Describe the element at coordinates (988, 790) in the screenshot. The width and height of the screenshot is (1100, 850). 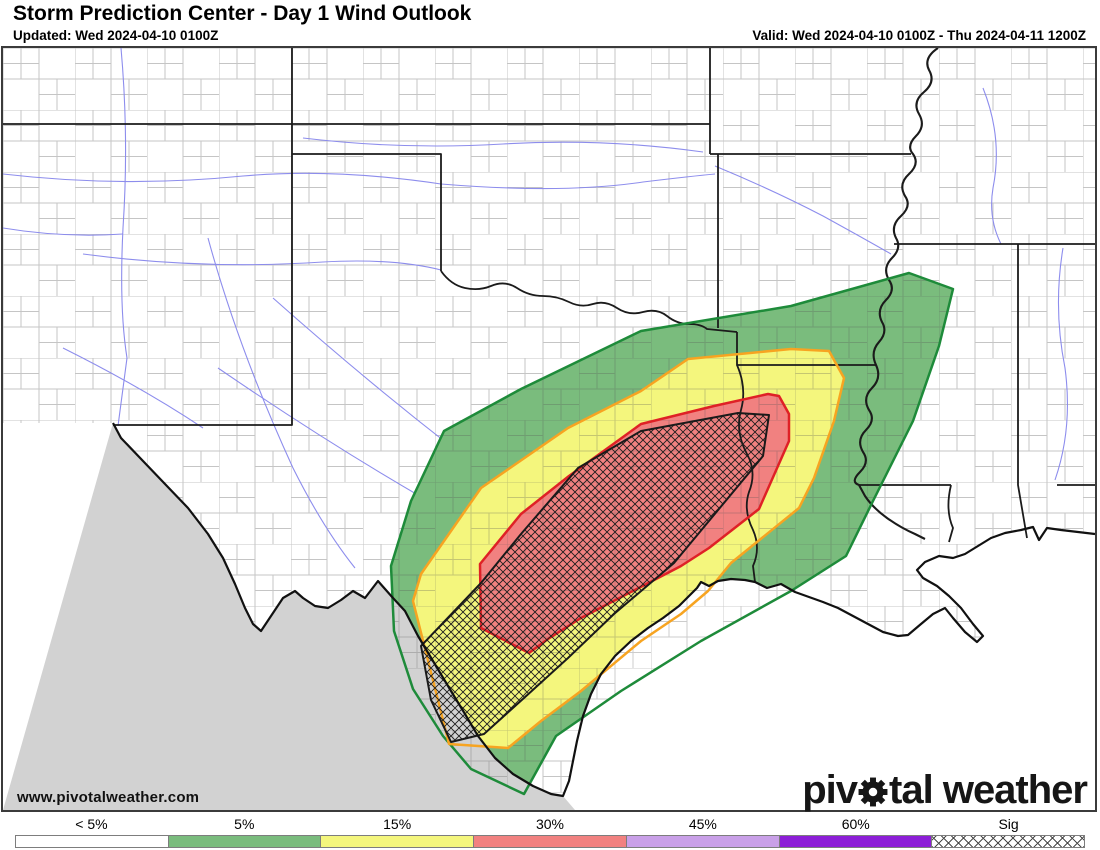
I see `logo-text-right: tal weather` at that location.